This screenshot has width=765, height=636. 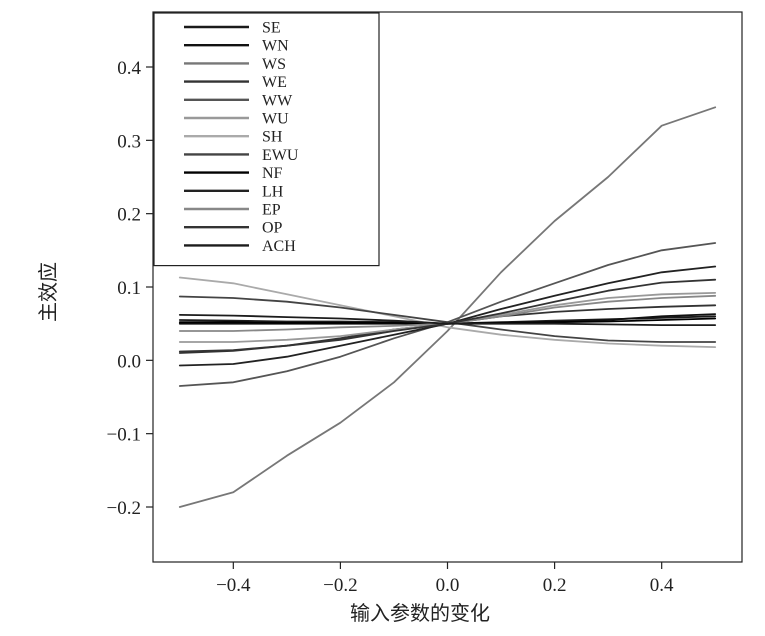 I want to click on legend-label-sh: SH, so click(x=272, y=137).